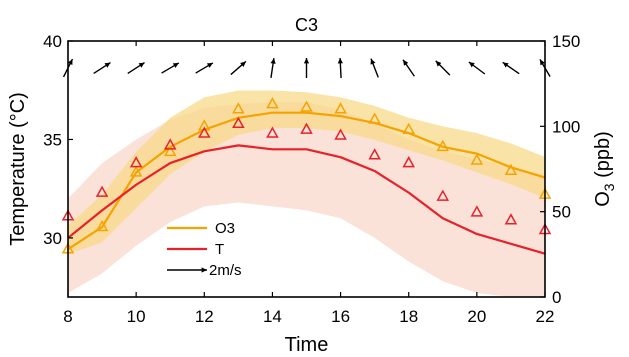 The width and height of the screenshot is (629, 357). What do you see at coordinates (204, 316) in the screenshot?
I see `x-tick-label-12: 12` at bounding box center [204, 316].